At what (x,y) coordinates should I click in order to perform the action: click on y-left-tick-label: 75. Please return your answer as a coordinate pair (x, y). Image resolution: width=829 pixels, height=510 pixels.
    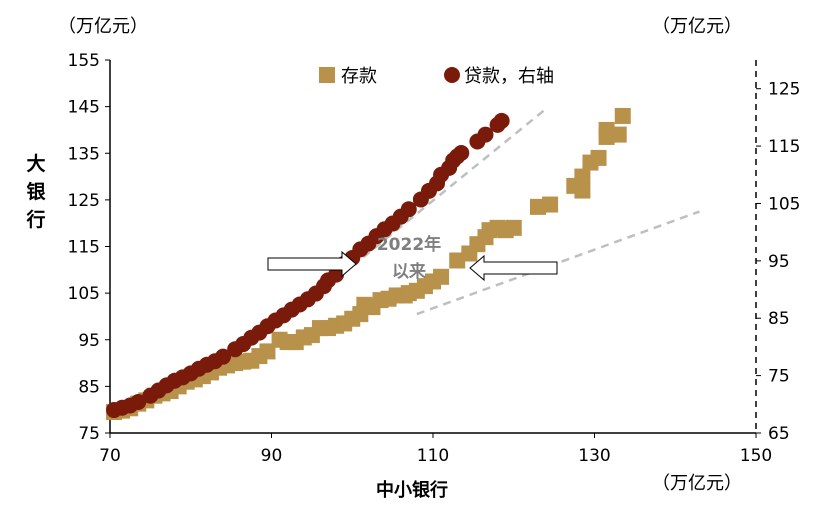
    Looking at the image, I should click on (89, 434).